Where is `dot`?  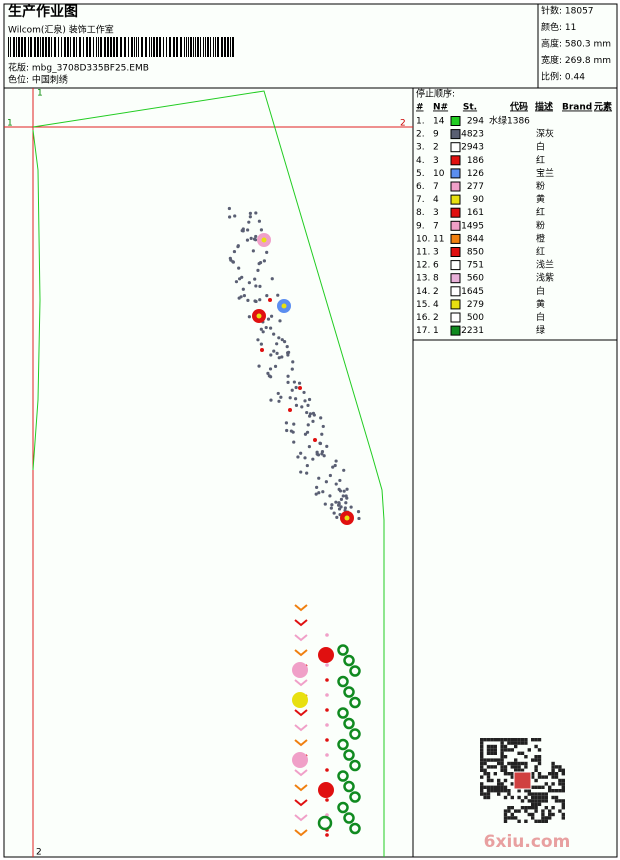
dot is located at coordinates (327, 710).